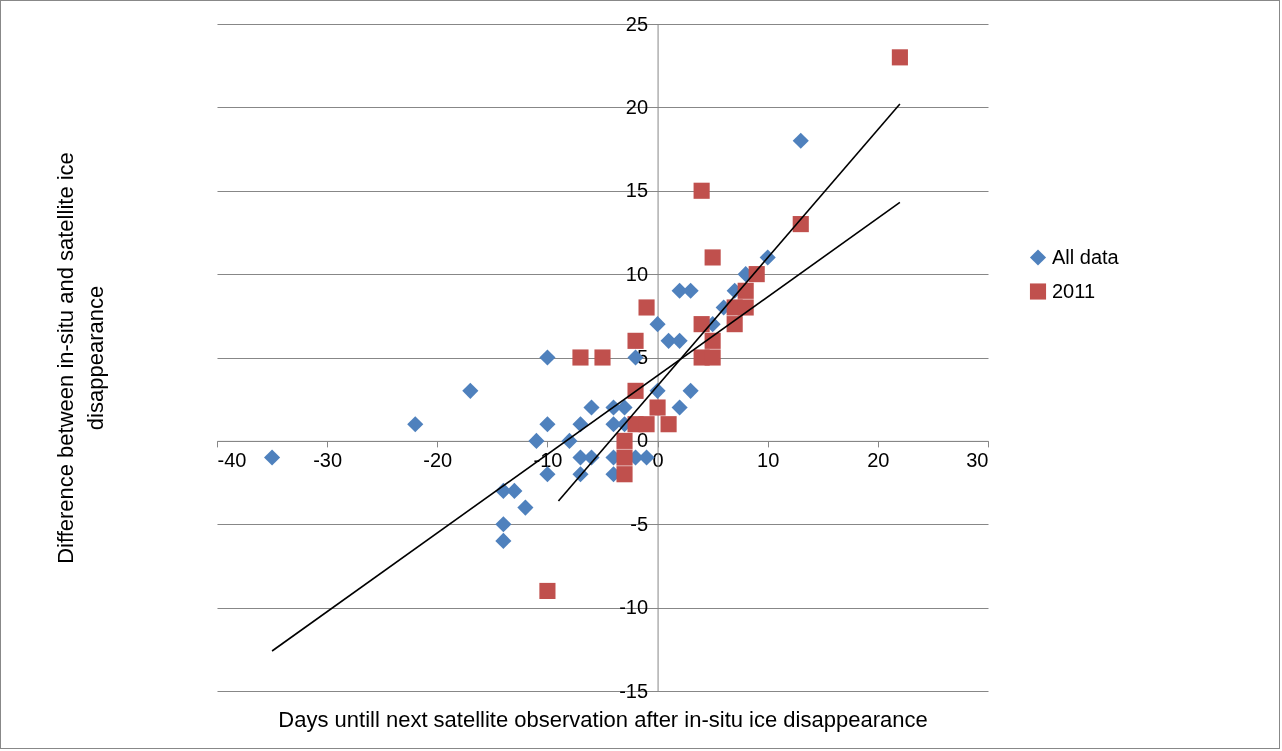  I want to click on x-tick-label: 30, so click(977, 460).